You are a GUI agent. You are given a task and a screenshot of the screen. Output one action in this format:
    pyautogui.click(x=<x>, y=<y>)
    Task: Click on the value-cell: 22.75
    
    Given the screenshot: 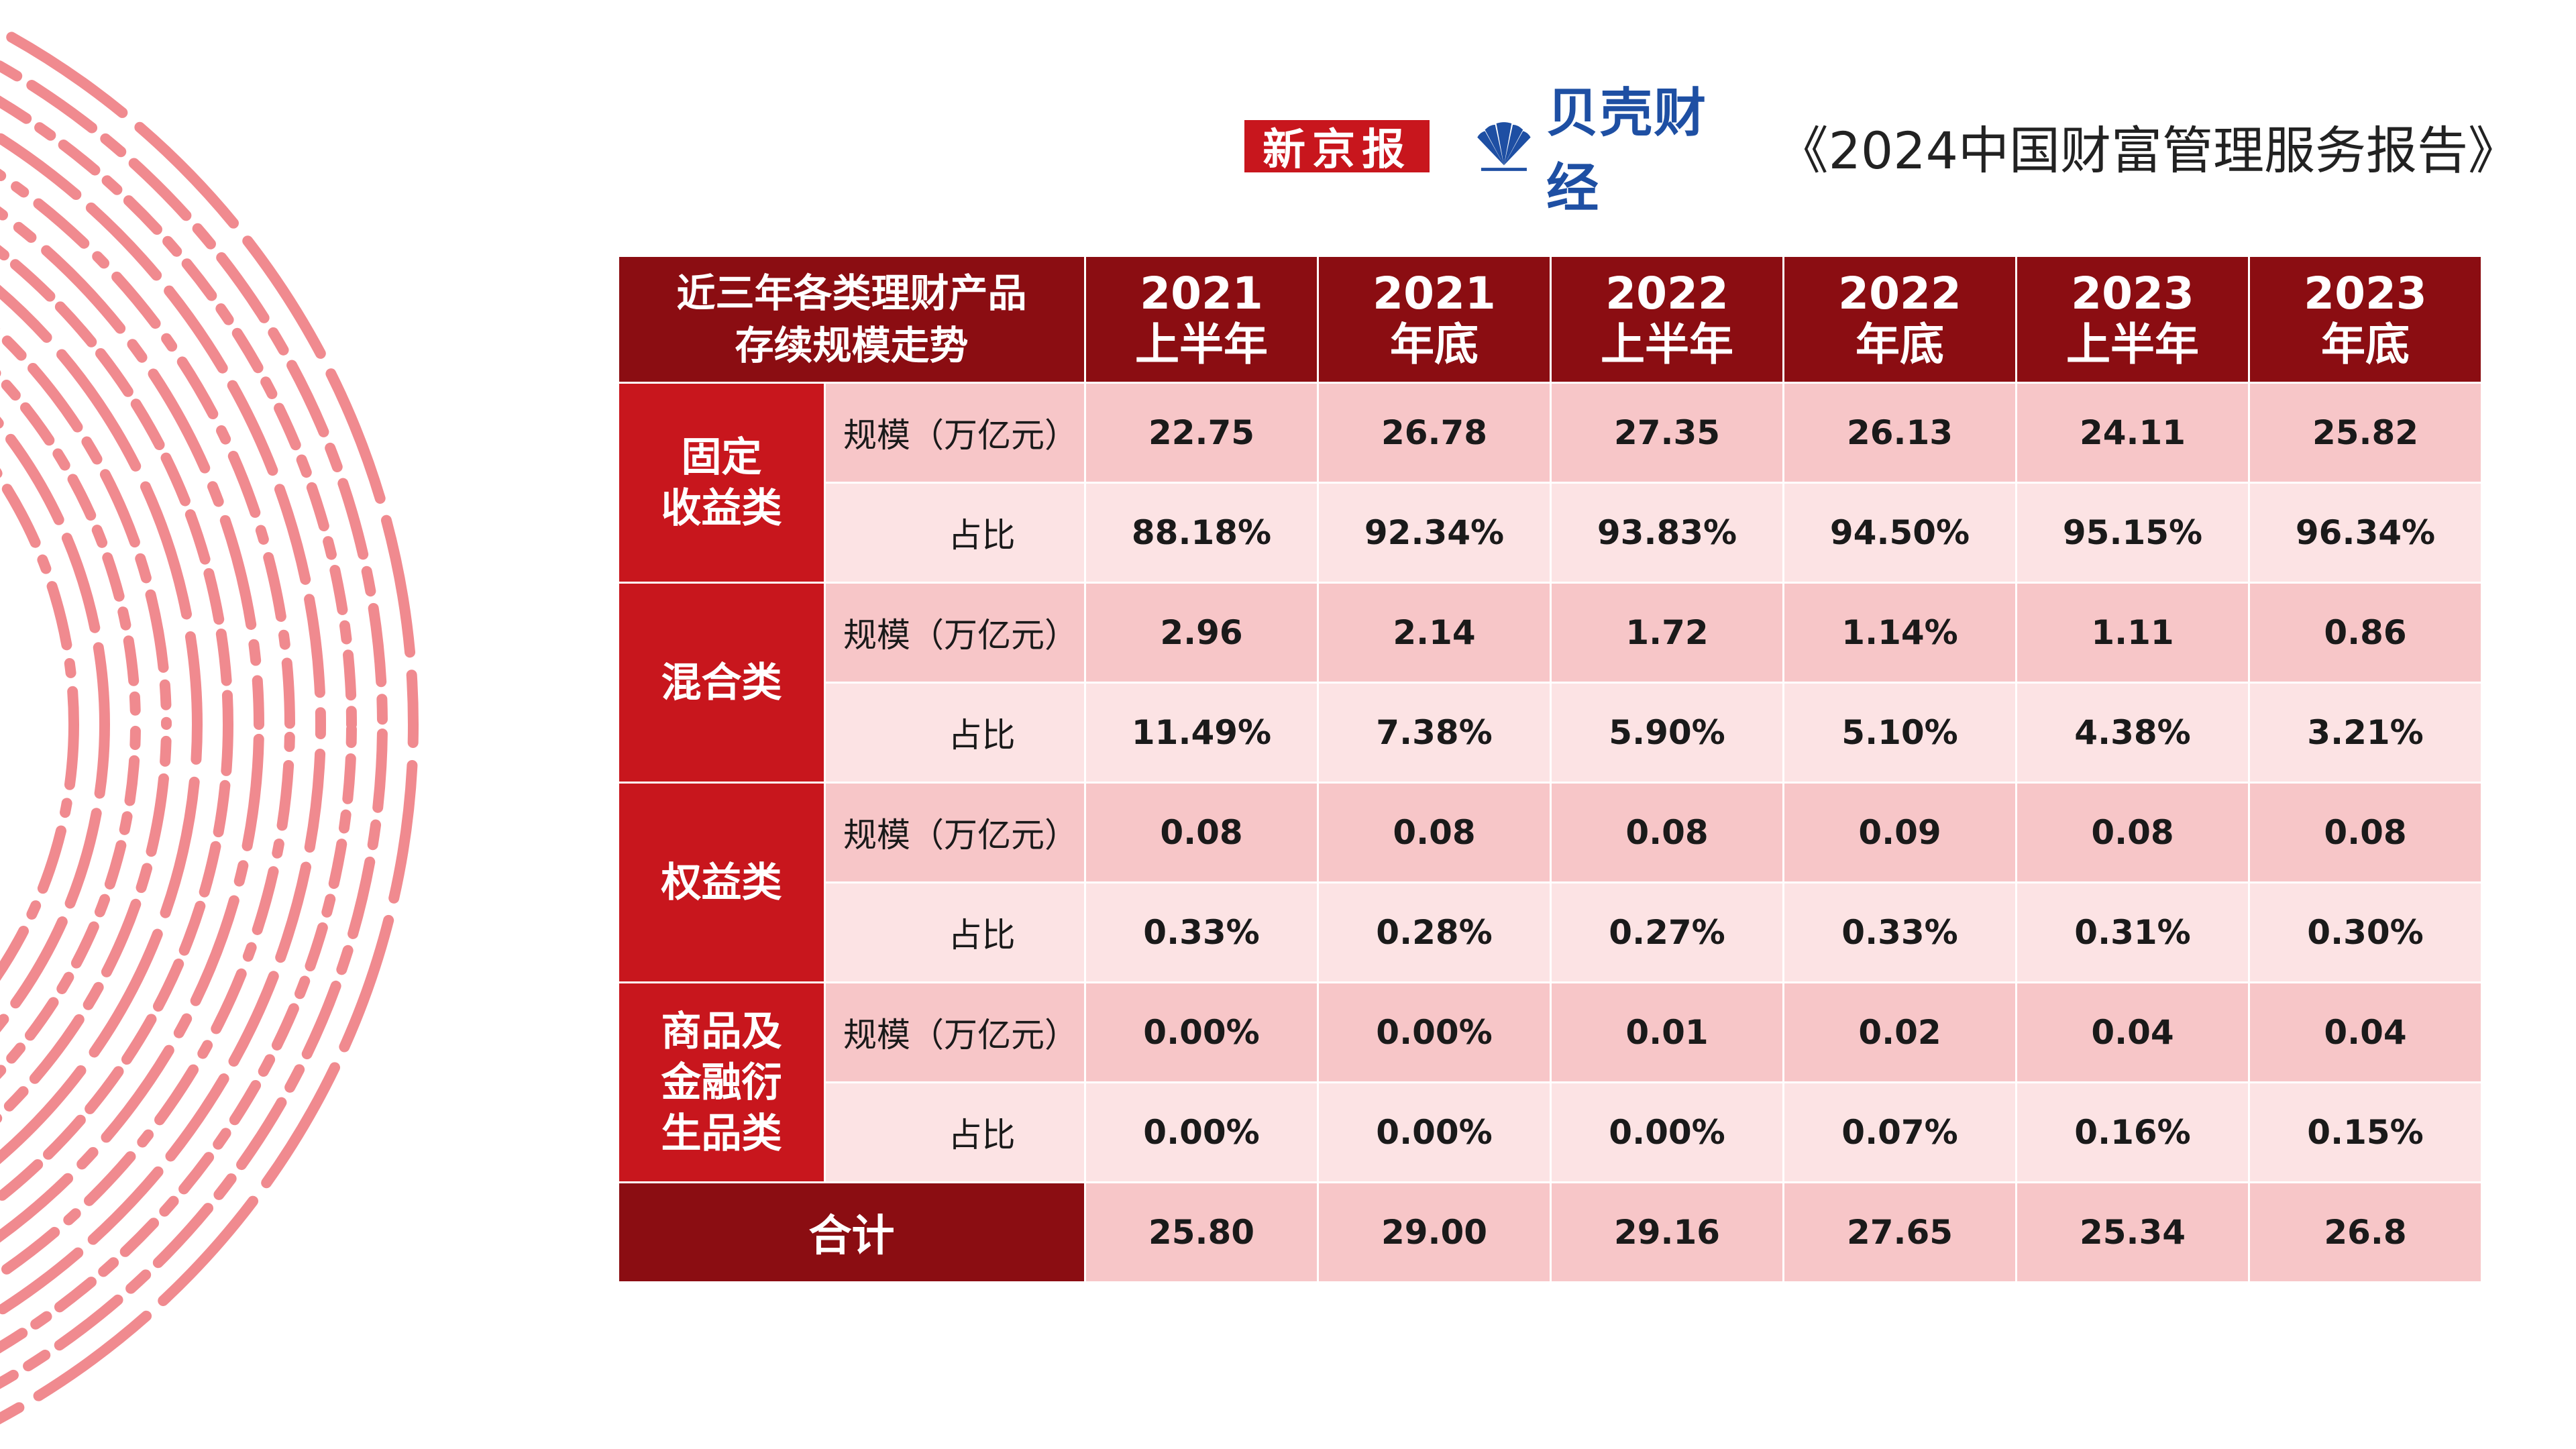 What is the action you would take?
    pyautogui.click(x=1202, y=433)
    